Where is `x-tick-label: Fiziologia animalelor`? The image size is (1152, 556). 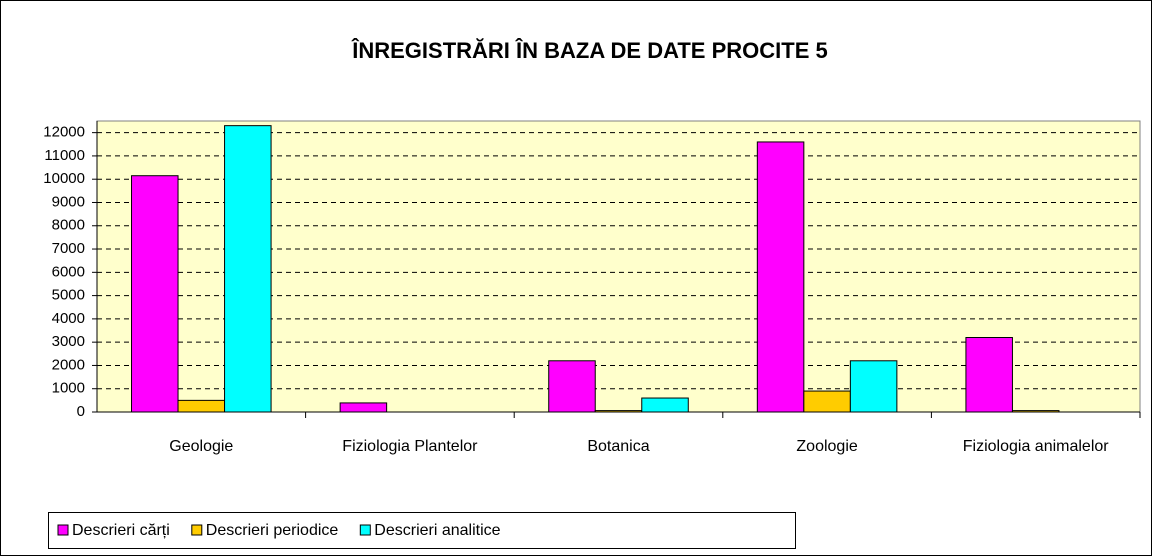
x-tick-label: Fiziologia animalelor is located at coordinates (1036, 446).